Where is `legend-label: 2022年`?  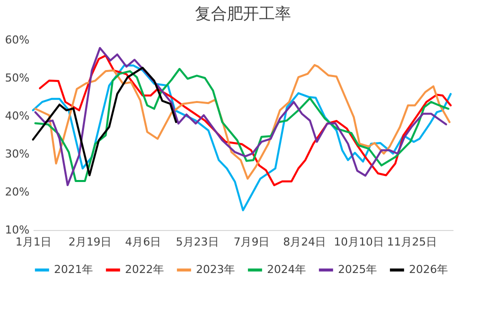
legend-label: 2022年 is located at coordinates (144, 269).